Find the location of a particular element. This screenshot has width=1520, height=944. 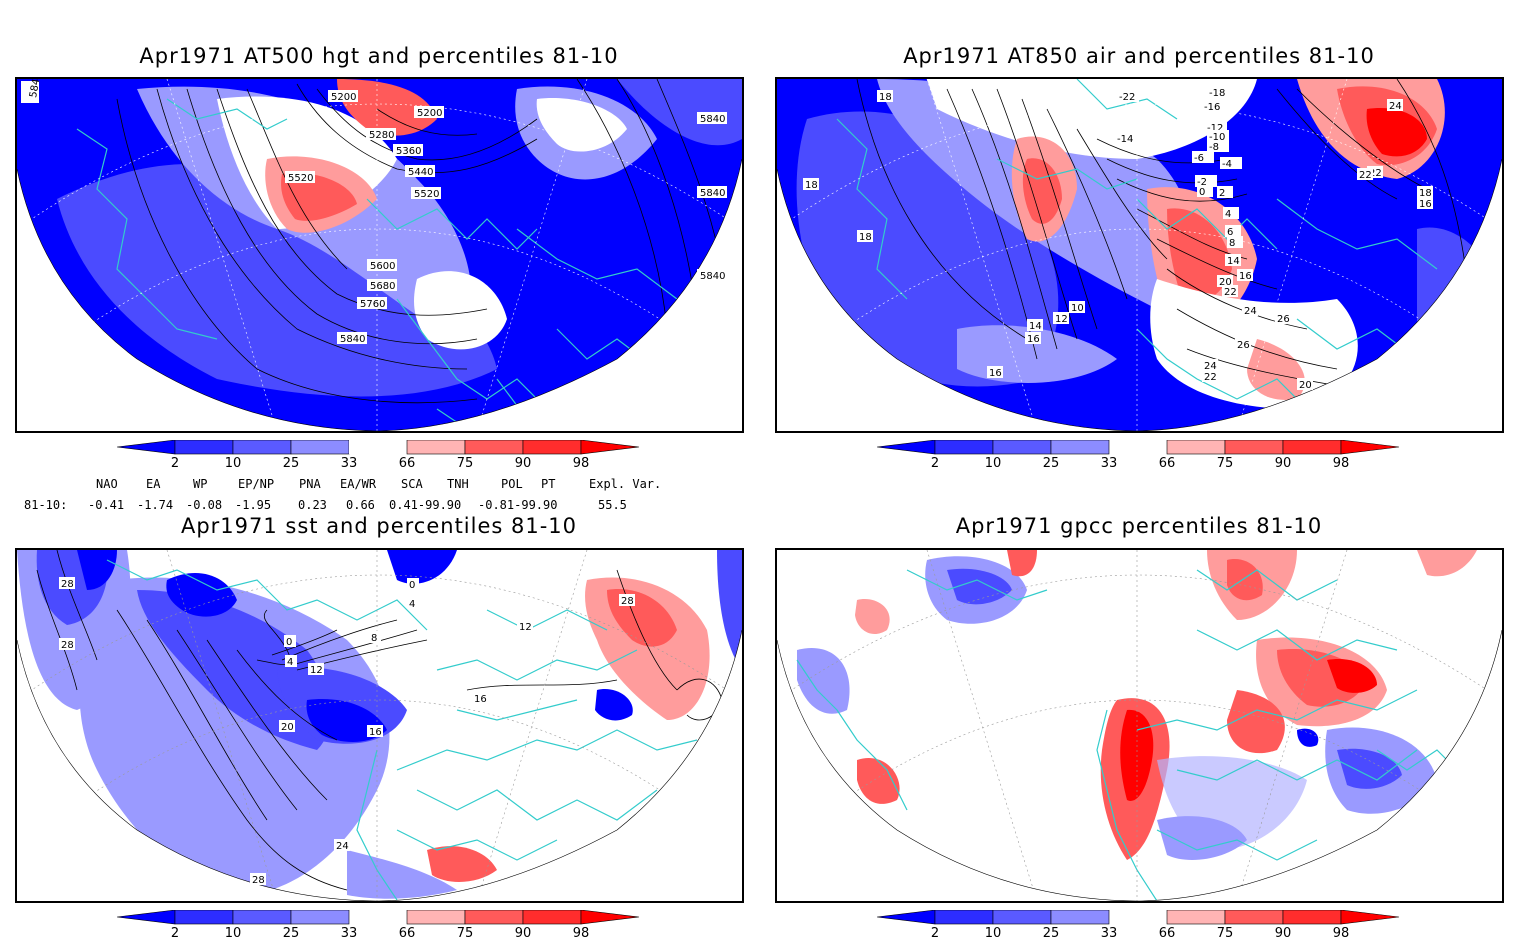

svg-text: 10 is located at coordinates (993, 933).